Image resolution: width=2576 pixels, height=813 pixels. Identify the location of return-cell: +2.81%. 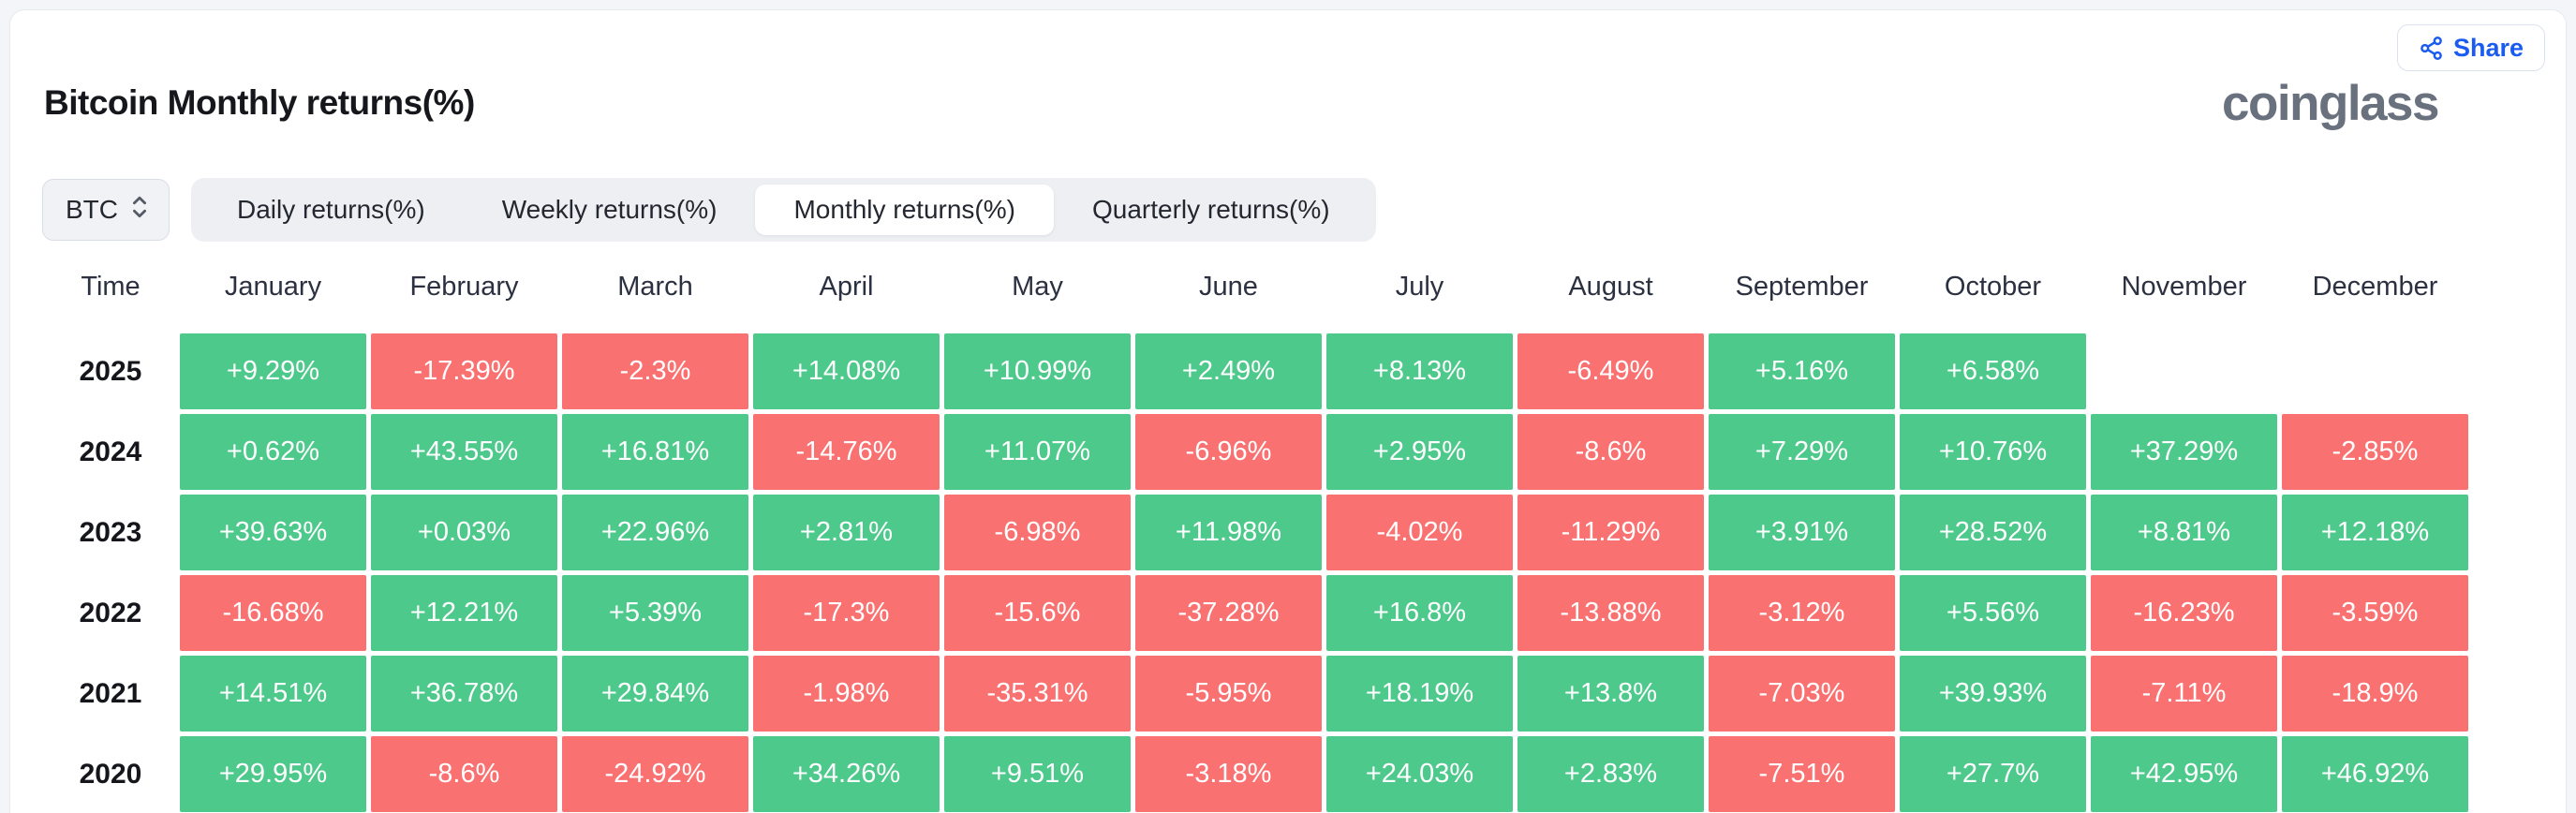
(847, 532).